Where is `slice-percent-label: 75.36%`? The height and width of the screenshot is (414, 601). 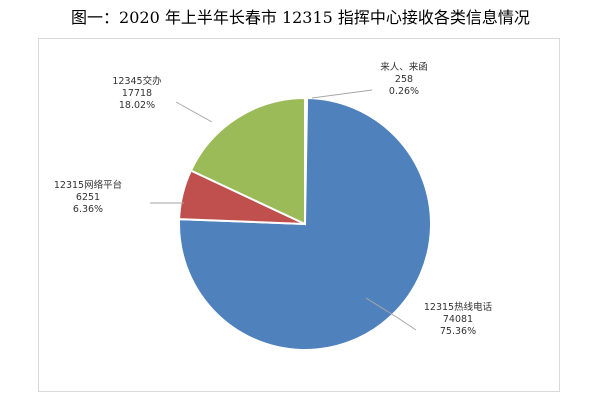
slice-percent-label: 75.36% is located at coordinates (458, 331).